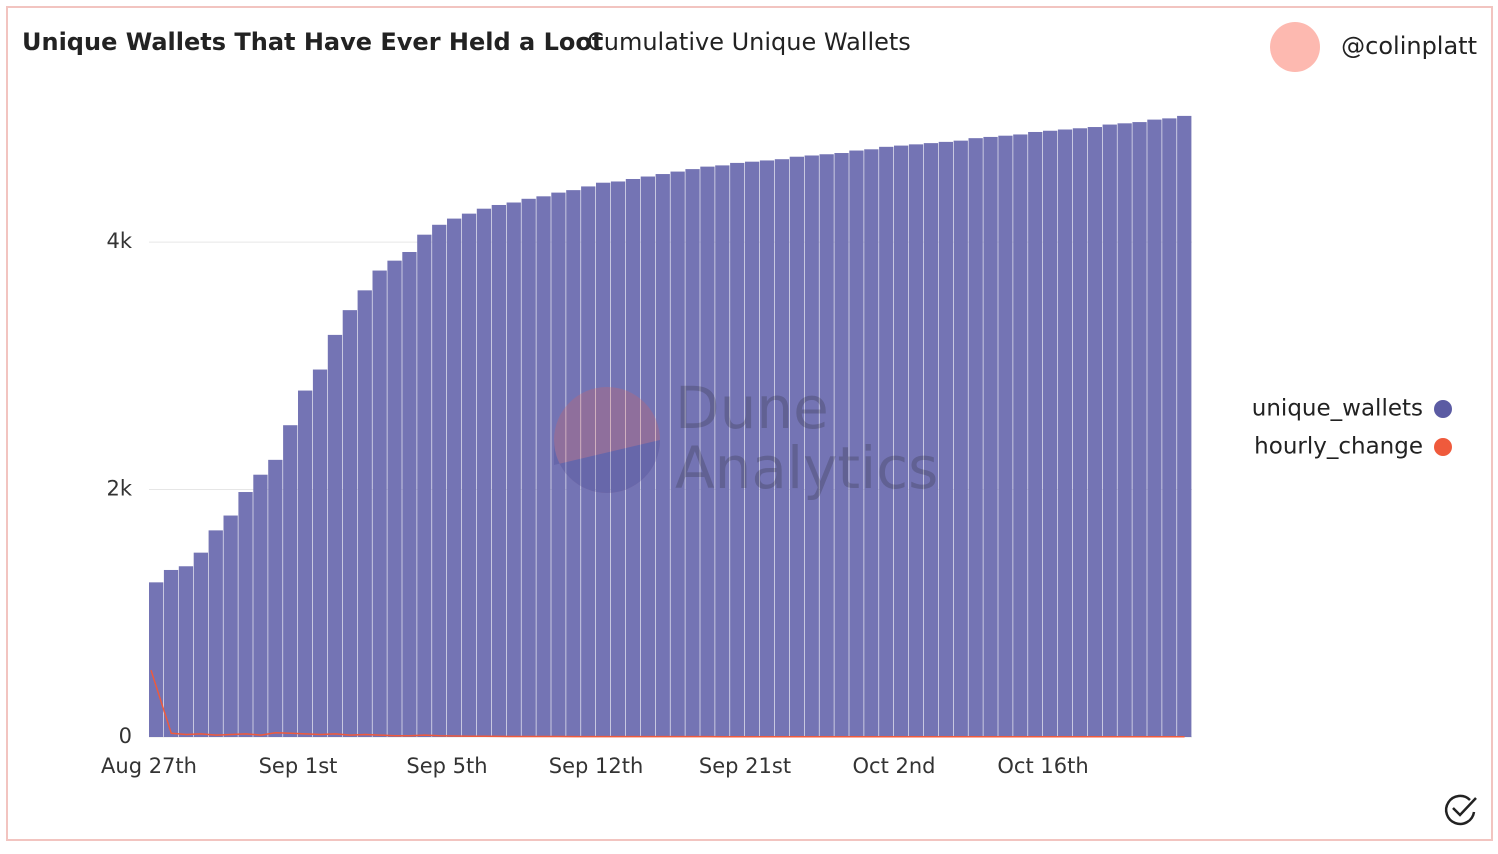  What do you see at coordinates (1337, 409) in the screenshot?
I see `legend-label: unique_wallets` at bounding box center [1337, 409].